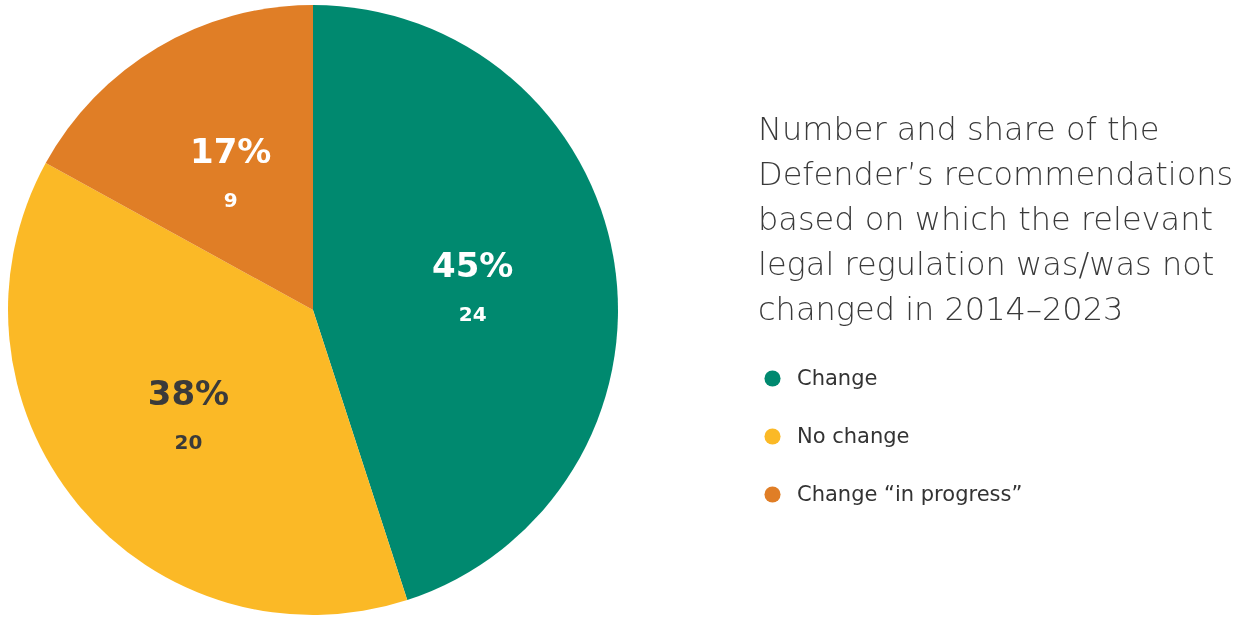  I want to click on pie-slice, so click(179, 157).